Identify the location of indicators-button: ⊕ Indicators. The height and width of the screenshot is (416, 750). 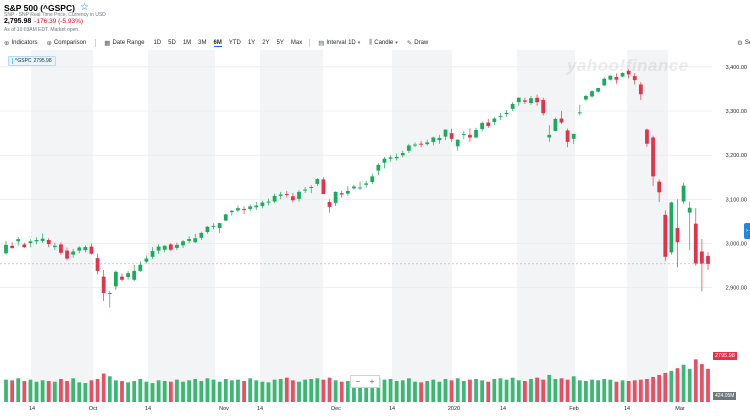
(20, 43).